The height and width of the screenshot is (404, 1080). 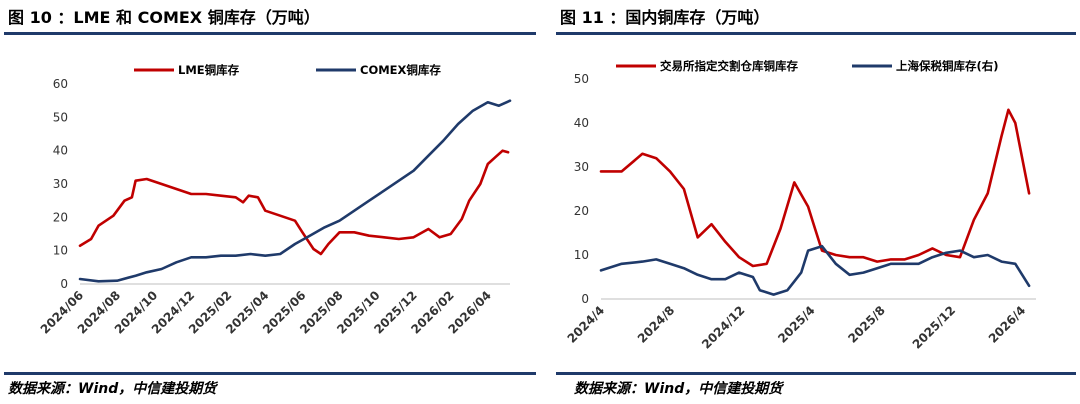 What do you see at coordinates (164, 17) in the screenshot?
I see `figure-10-title: 图 10 ：LME 和 COMEX 铜库存（万吨）` at bounding box center [164, 17].